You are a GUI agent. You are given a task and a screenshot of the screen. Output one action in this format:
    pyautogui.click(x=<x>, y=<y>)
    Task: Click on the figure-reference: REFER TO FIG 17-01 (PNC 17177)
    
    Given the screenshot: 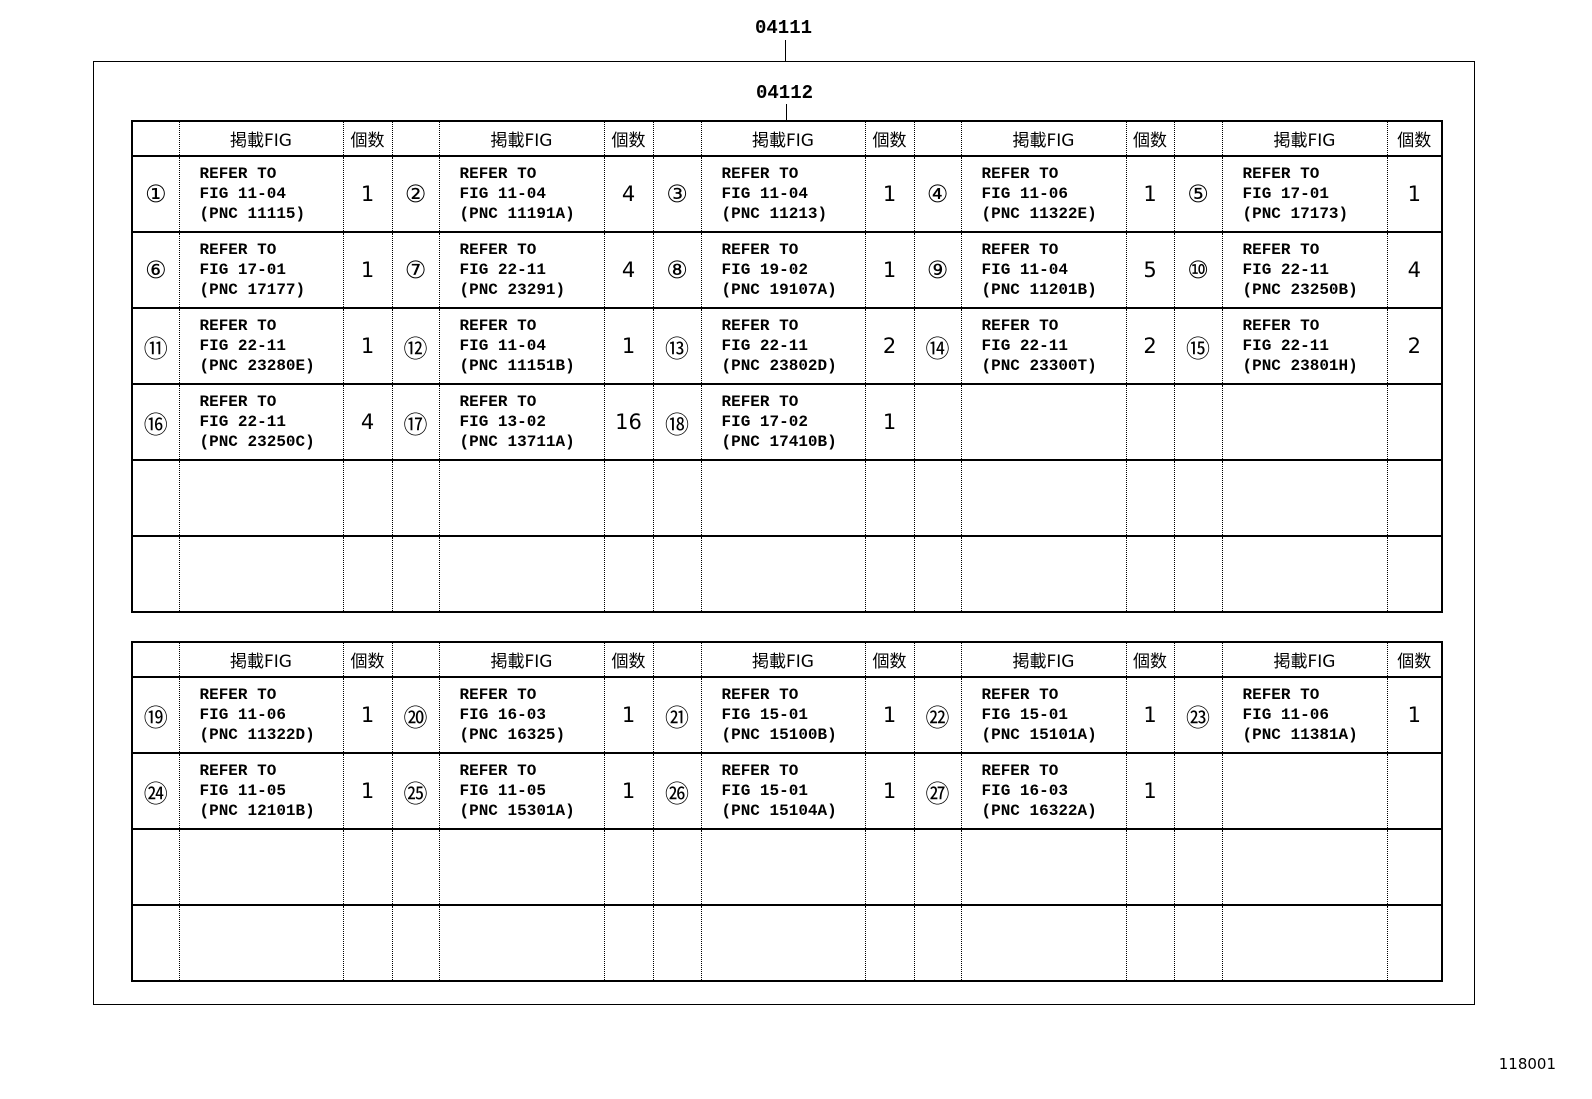 What is the action you would take?
    pyautogui.click(x=261, y=270)
    